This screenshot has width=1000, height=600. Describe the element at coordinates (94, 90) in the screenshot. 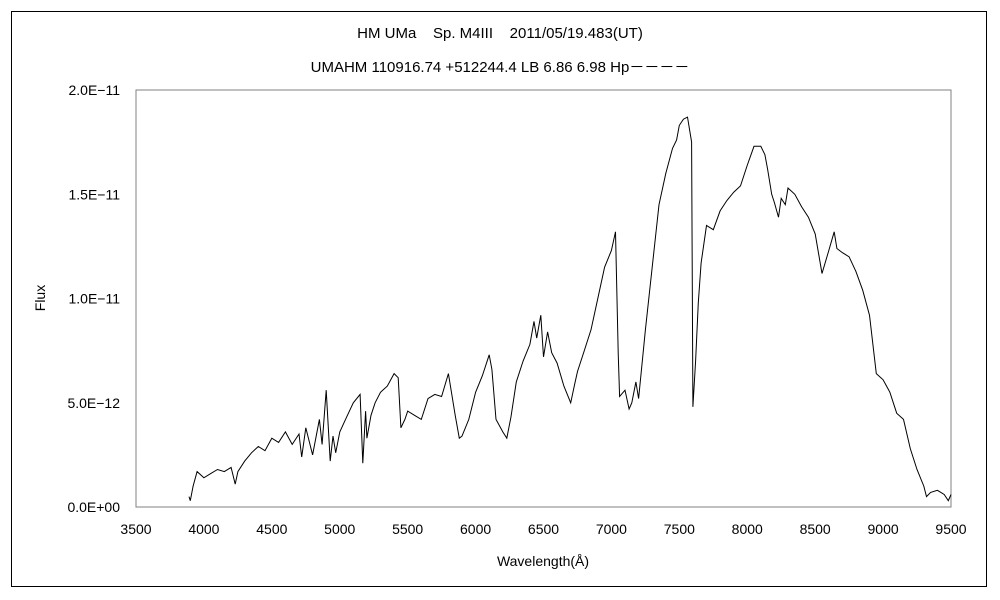

I see `y-tick-label: 2.0E−11` at that location.